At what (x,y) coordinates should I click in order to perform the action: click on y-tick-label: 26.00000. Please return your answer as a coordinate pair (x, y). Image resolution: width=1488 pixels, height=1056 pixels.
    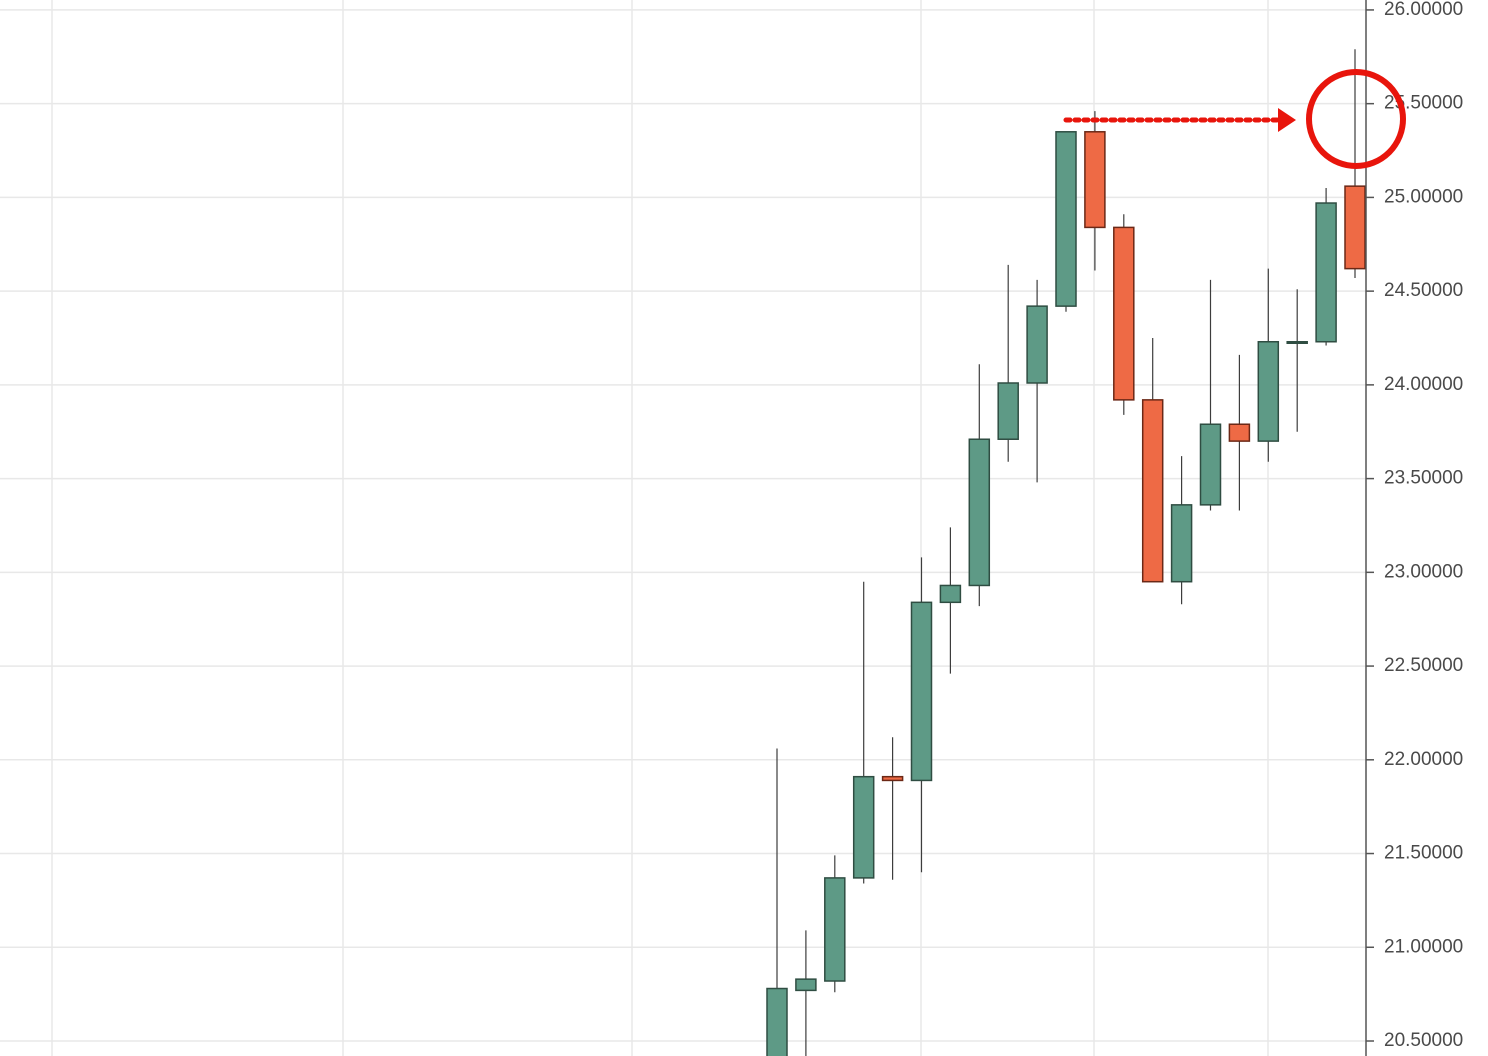
    Looking at the image, I should click on (1423, 10).